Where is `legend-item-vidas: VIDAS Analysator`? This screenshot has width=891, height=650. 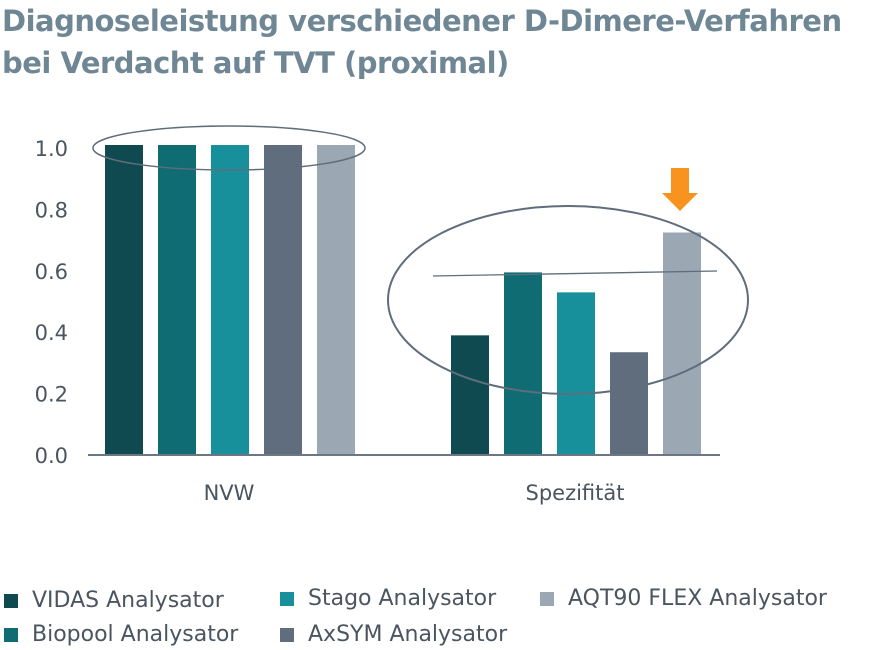
legend-item-vidas: VIDAS Analysator is located at coordinates (114, 600).